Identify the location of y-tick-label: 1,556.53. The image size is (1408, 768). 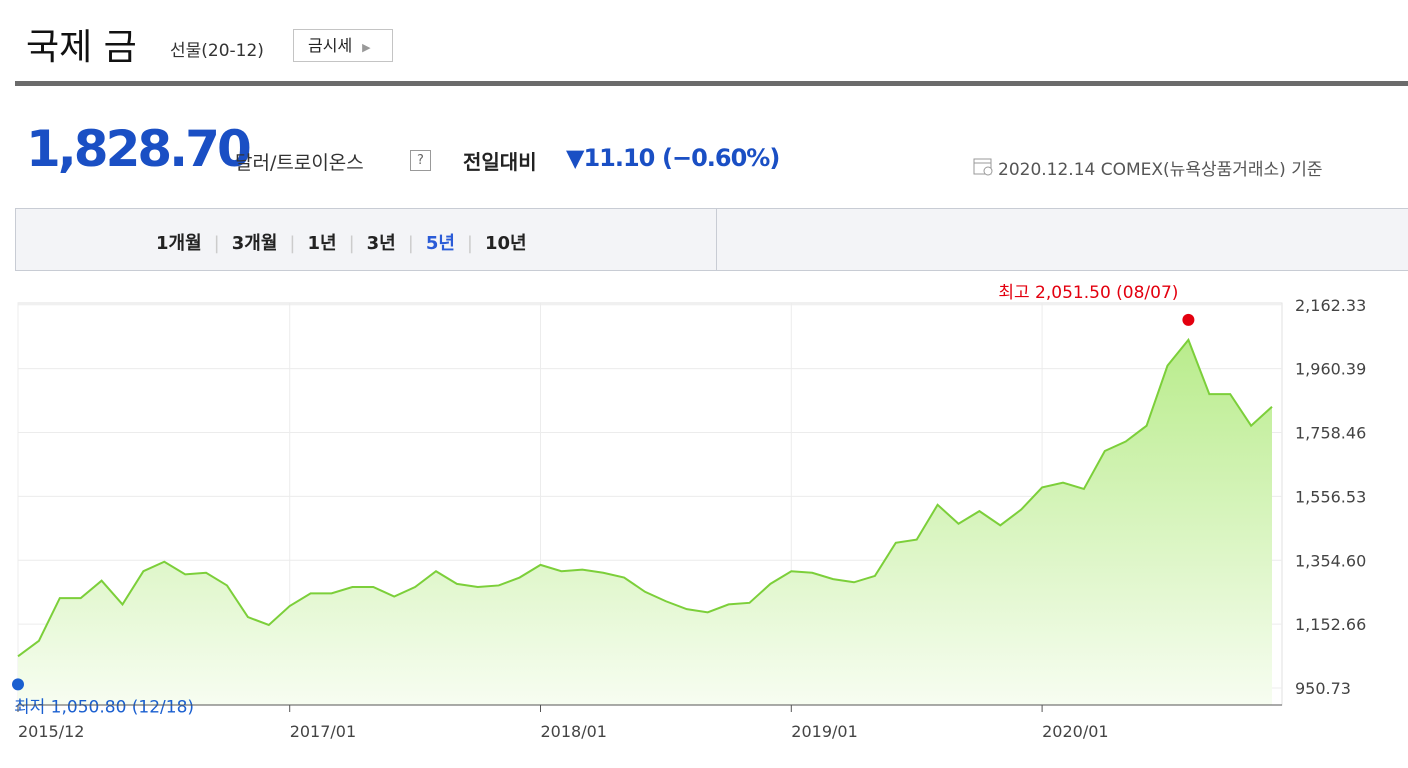
(1330, 496).